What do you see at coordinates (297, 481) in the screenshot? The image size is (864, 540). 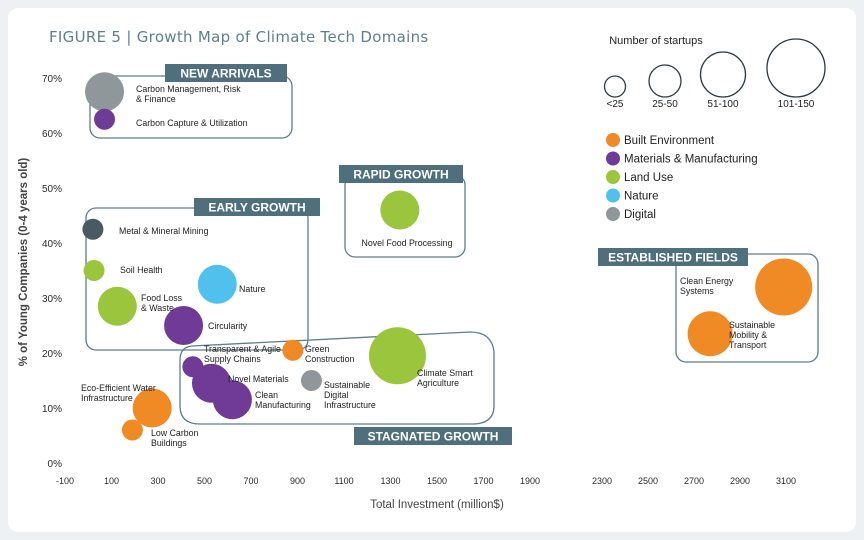 I see `x-tick-label: 900` at bounding box center [297, 481].